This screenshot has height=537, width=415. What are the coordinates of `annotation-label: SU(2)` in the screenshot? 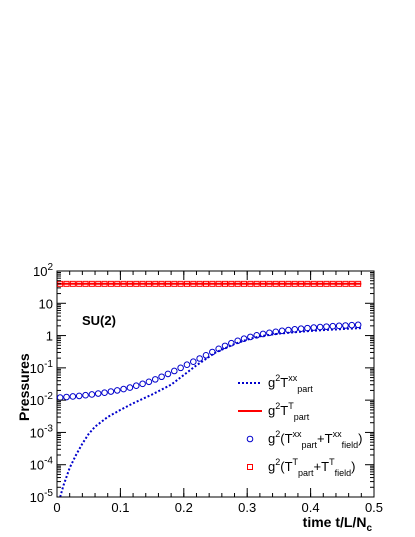 It's located at (99, 320).